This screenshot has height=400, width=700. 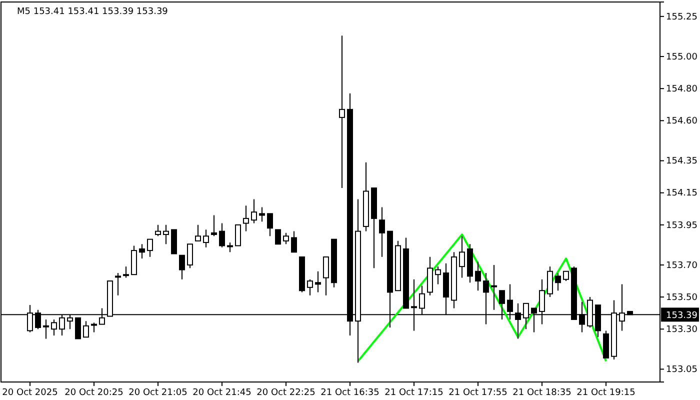 I want to click on text: M5 153.41 153.41 153.39 153.39, so click(x=92, y=12).